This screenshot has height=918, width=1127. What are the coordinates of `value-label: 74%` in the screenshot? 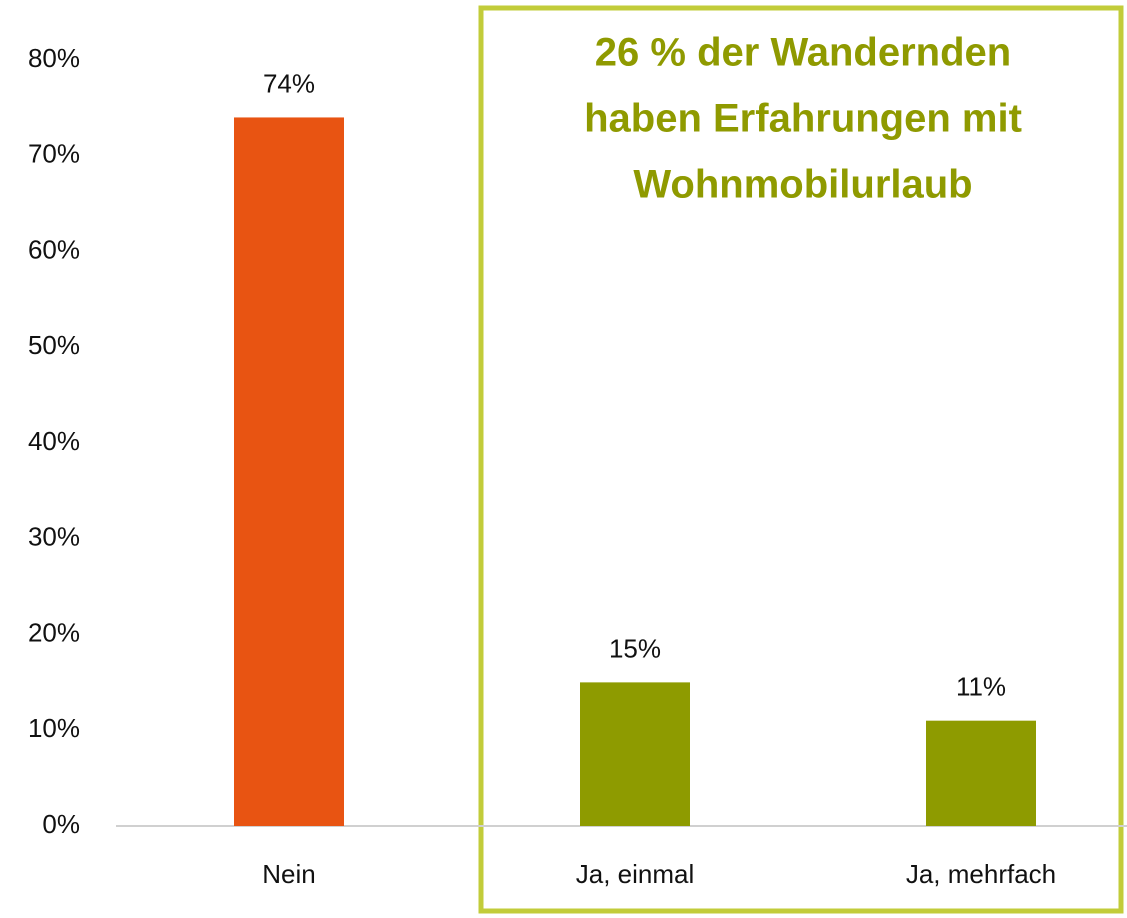 It's located at (289, 83).